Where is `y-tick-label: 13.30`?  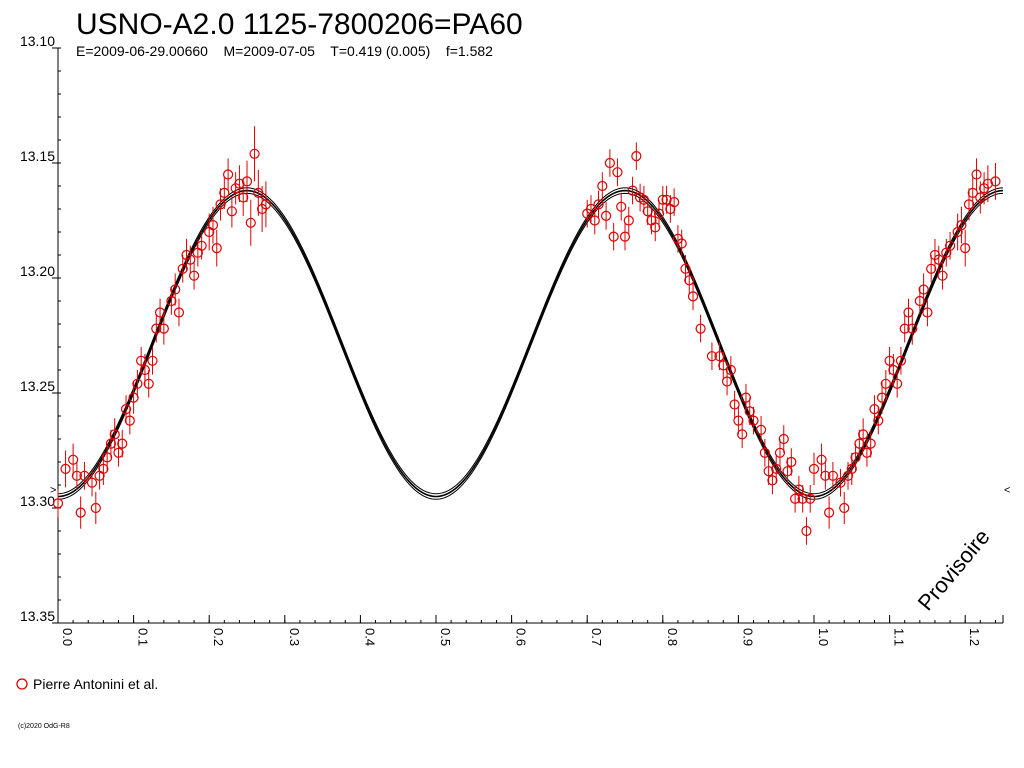 y-tick-label: 13.30 is located at coordinates (37, 501).